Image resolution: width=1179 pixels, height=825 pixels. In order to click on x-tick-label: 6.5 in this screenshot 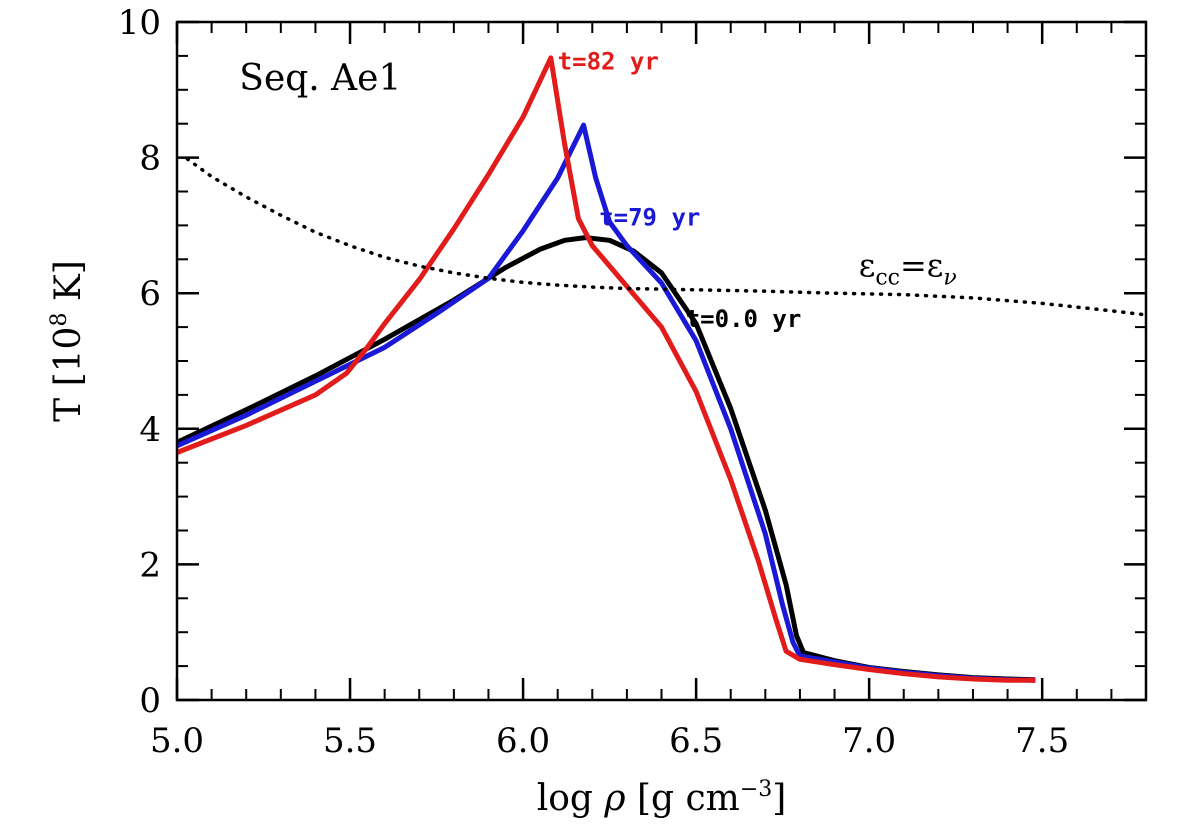, I will do `click(696, 741)`.